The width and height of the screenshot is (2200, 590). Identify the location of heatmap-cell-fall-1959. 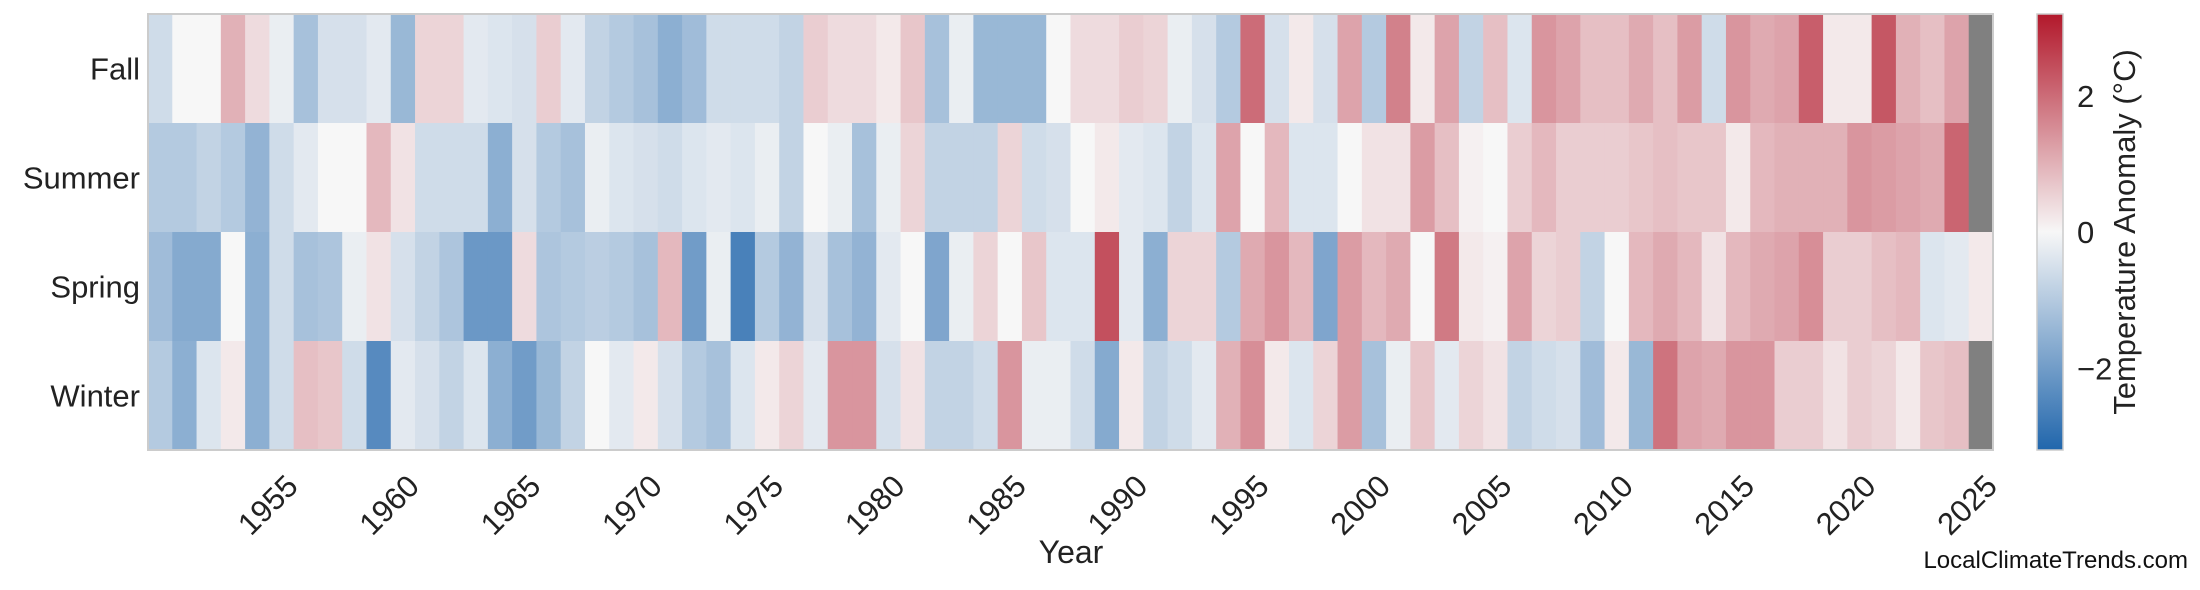
(379, 69).